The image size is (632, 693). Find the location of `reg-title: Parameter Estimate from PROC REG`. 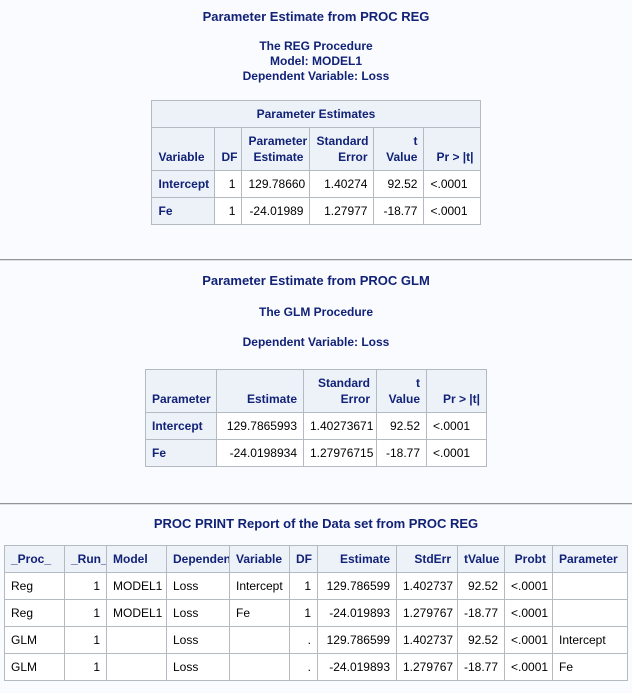

reg-title: Parameter Estimate from PROC REG is located at coordinates (316, 16).